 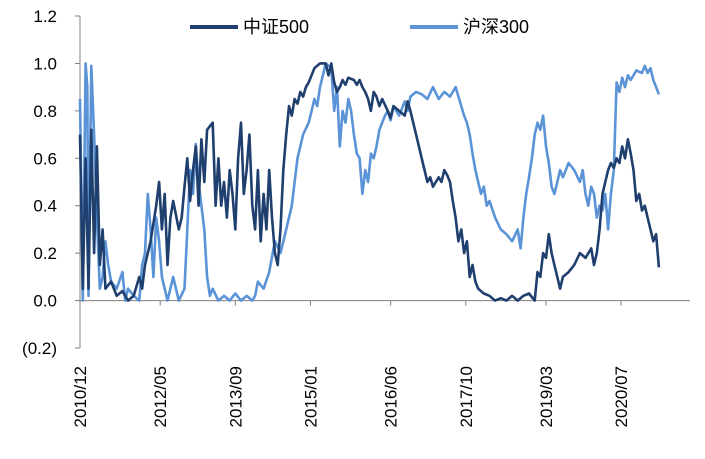 I want to click on legend: 中证500 沪深300, so click(x=359, y=27).